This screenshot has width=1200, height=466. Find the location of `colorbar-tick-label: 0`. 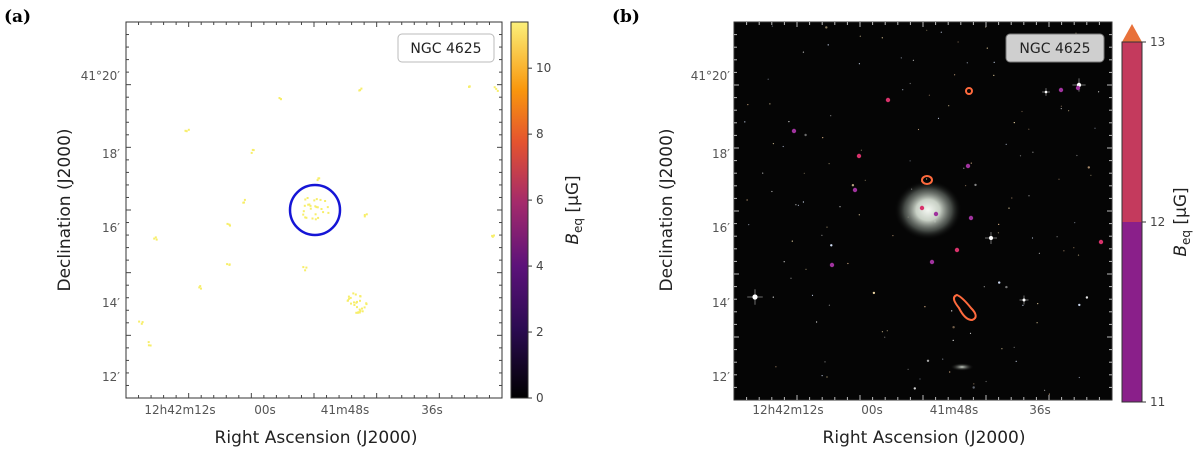

colorbar-tick-label: 0 is located at coordinates (540, 398).